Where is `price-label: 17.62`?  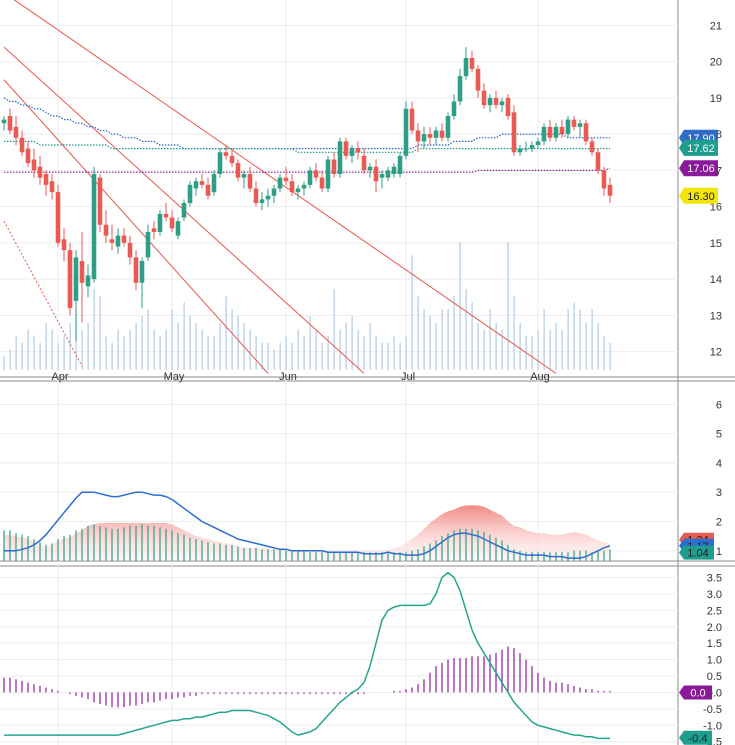 price-label: 17.62 is located at coordinates (698, 147).